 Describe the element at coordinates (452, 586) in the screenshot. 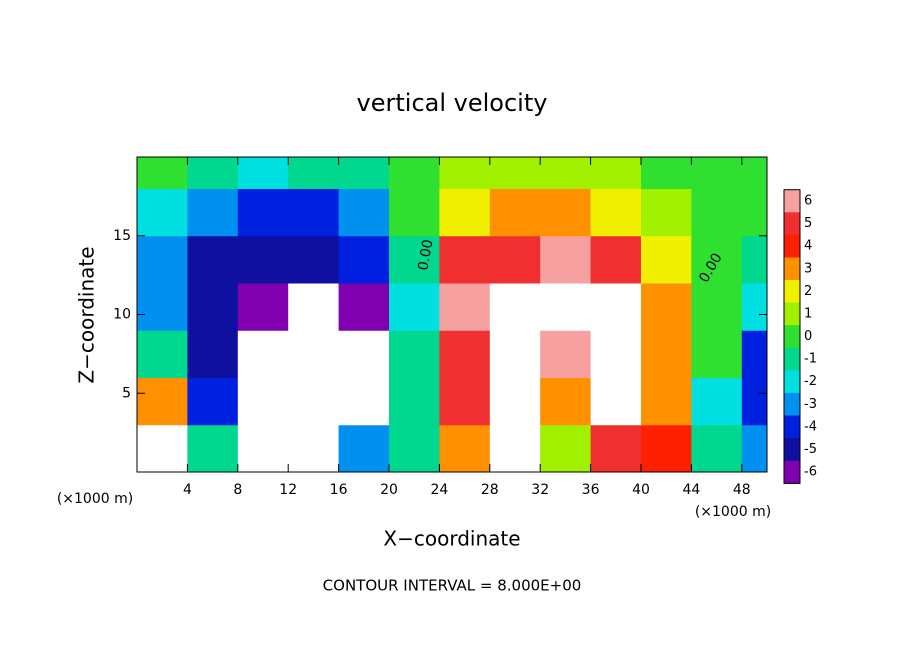

I see `footer-note: CONTOUR INTERVAL = 8.000E+00` at that location.